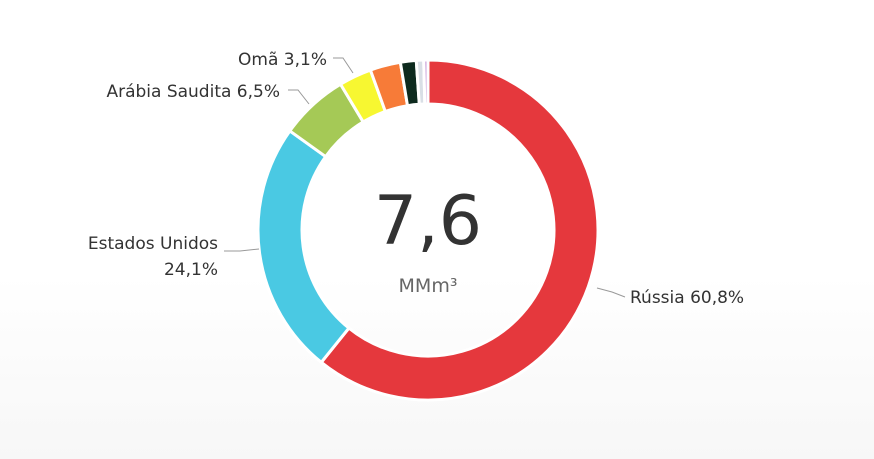 This screenshot has height=459, width=874. I want to click on leader-line-oma, so click(343, 65).